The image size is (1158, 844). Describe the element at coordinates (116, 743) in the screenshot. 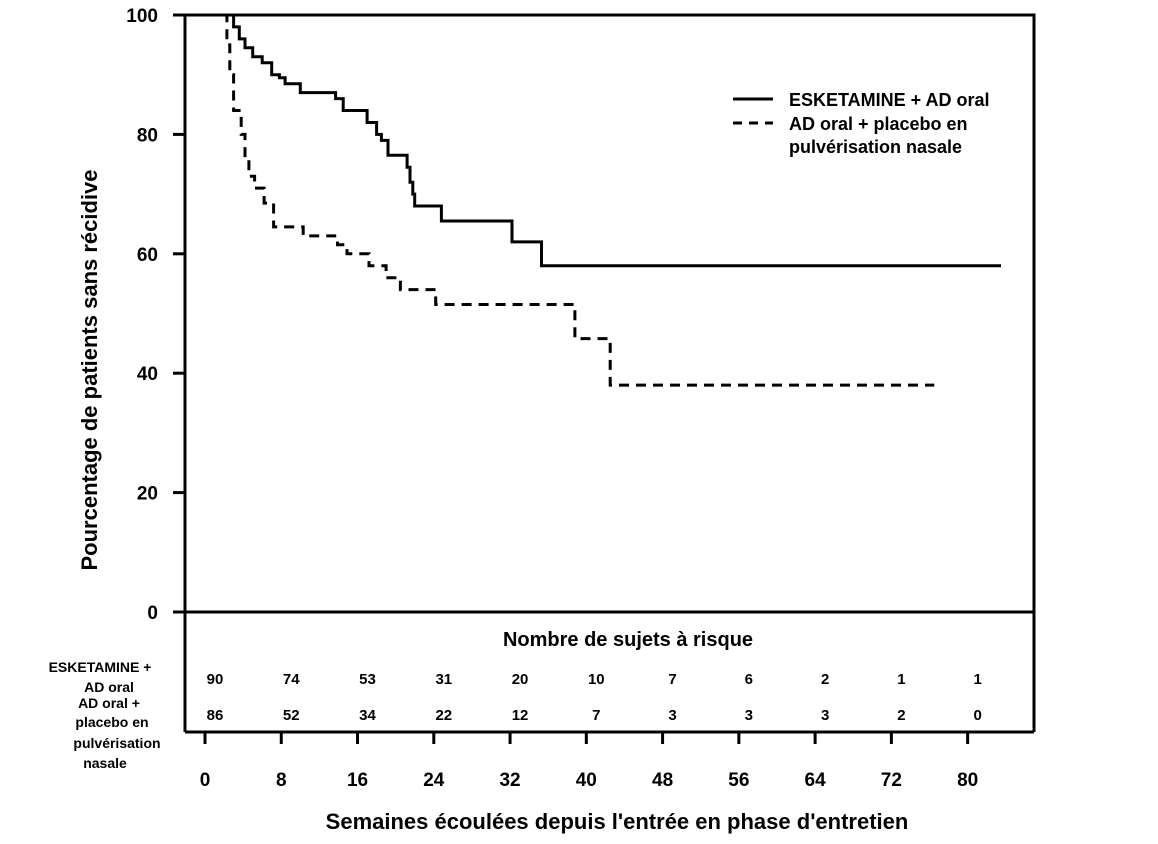

I see `risk-row2-label-line3: pulvérisation` at that location.